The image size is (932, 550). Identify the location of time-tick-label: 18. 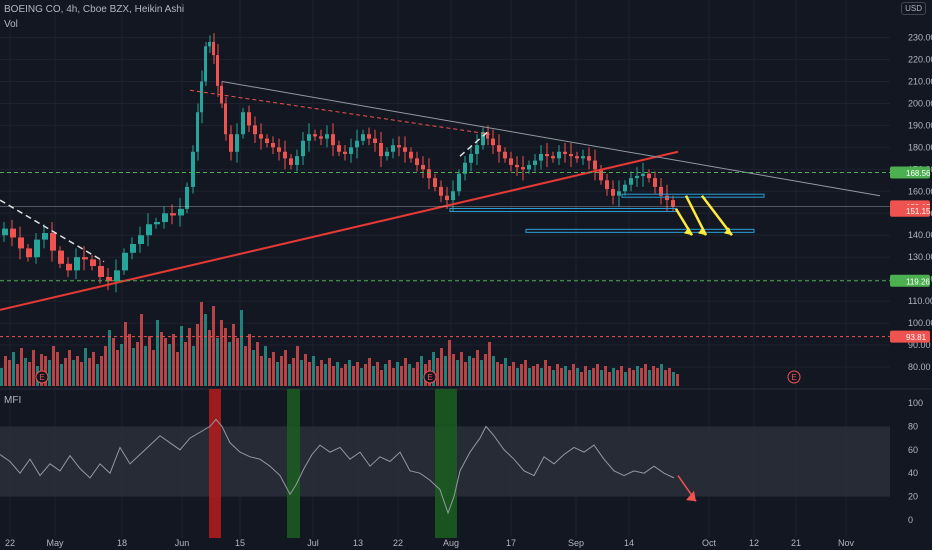
(122, 543).